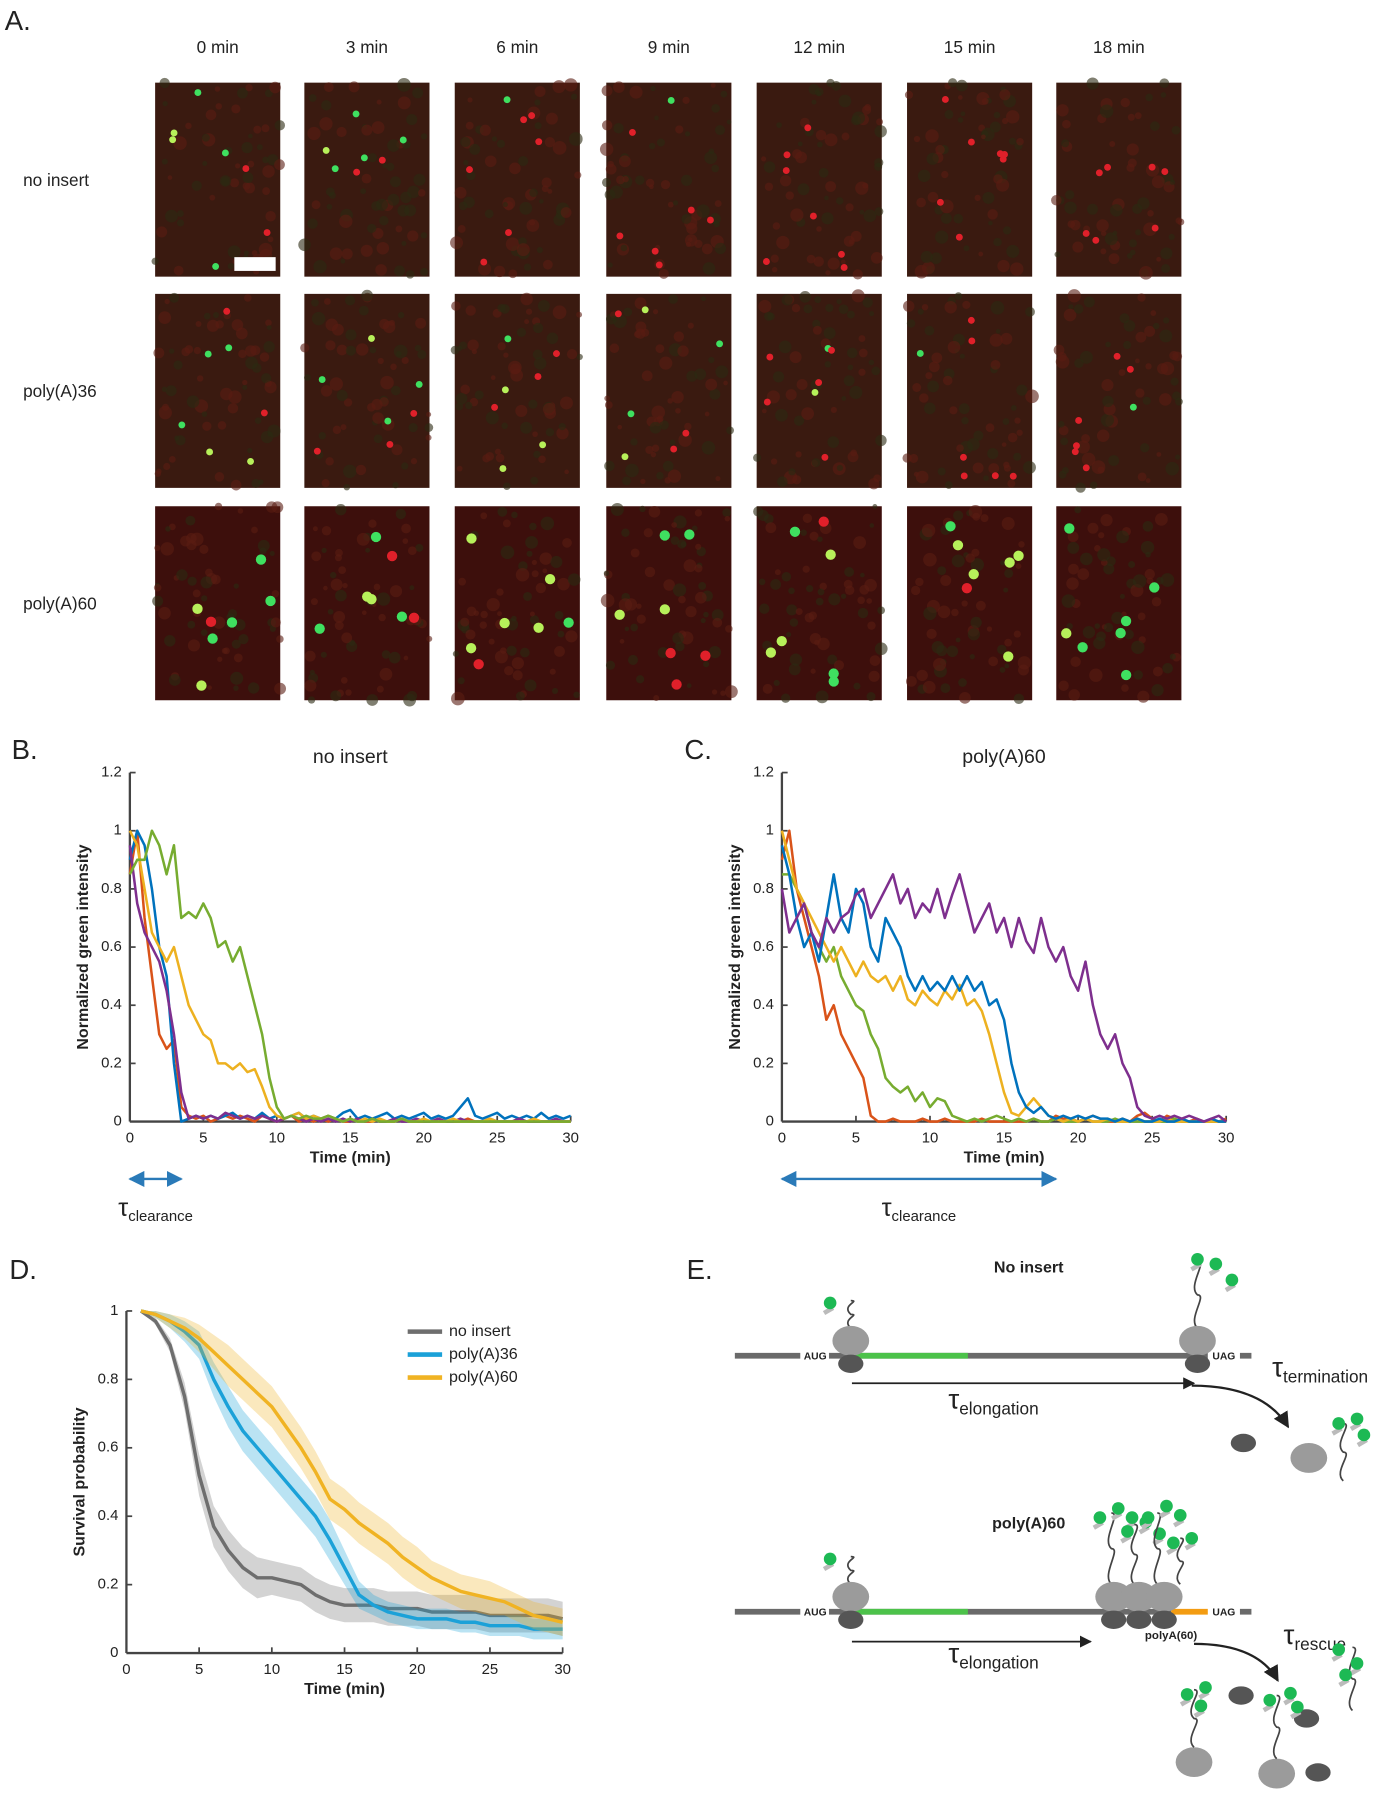  What do you see at coordinates (25, 749) in the screenshot?
I see `panel-label: B.` at bounding box center [25, 749].